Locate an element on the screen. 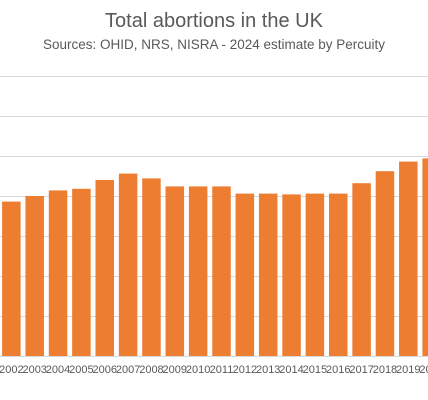 This screenshot has width=428, height=400. bar-2014 is located at coordinates (291, 275).